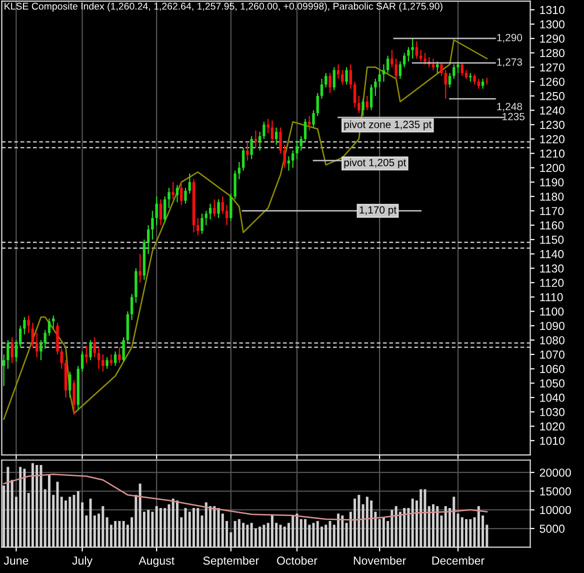 The width and height of the screenshot is (584, 573). What do you see at coordinates (552, 311) in the screenshot?
I see `y-tick-label: 1100` at bounding box center [552, 311].